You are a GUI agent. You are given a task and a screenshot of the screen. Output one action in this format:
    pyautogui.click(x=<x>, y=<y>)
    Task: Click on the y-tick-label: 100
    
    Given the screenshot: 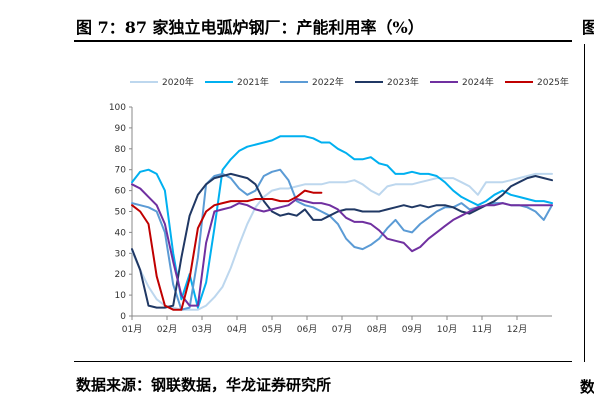 What is the action you would take?
    pyautogui.click(x=117, y=108)
    